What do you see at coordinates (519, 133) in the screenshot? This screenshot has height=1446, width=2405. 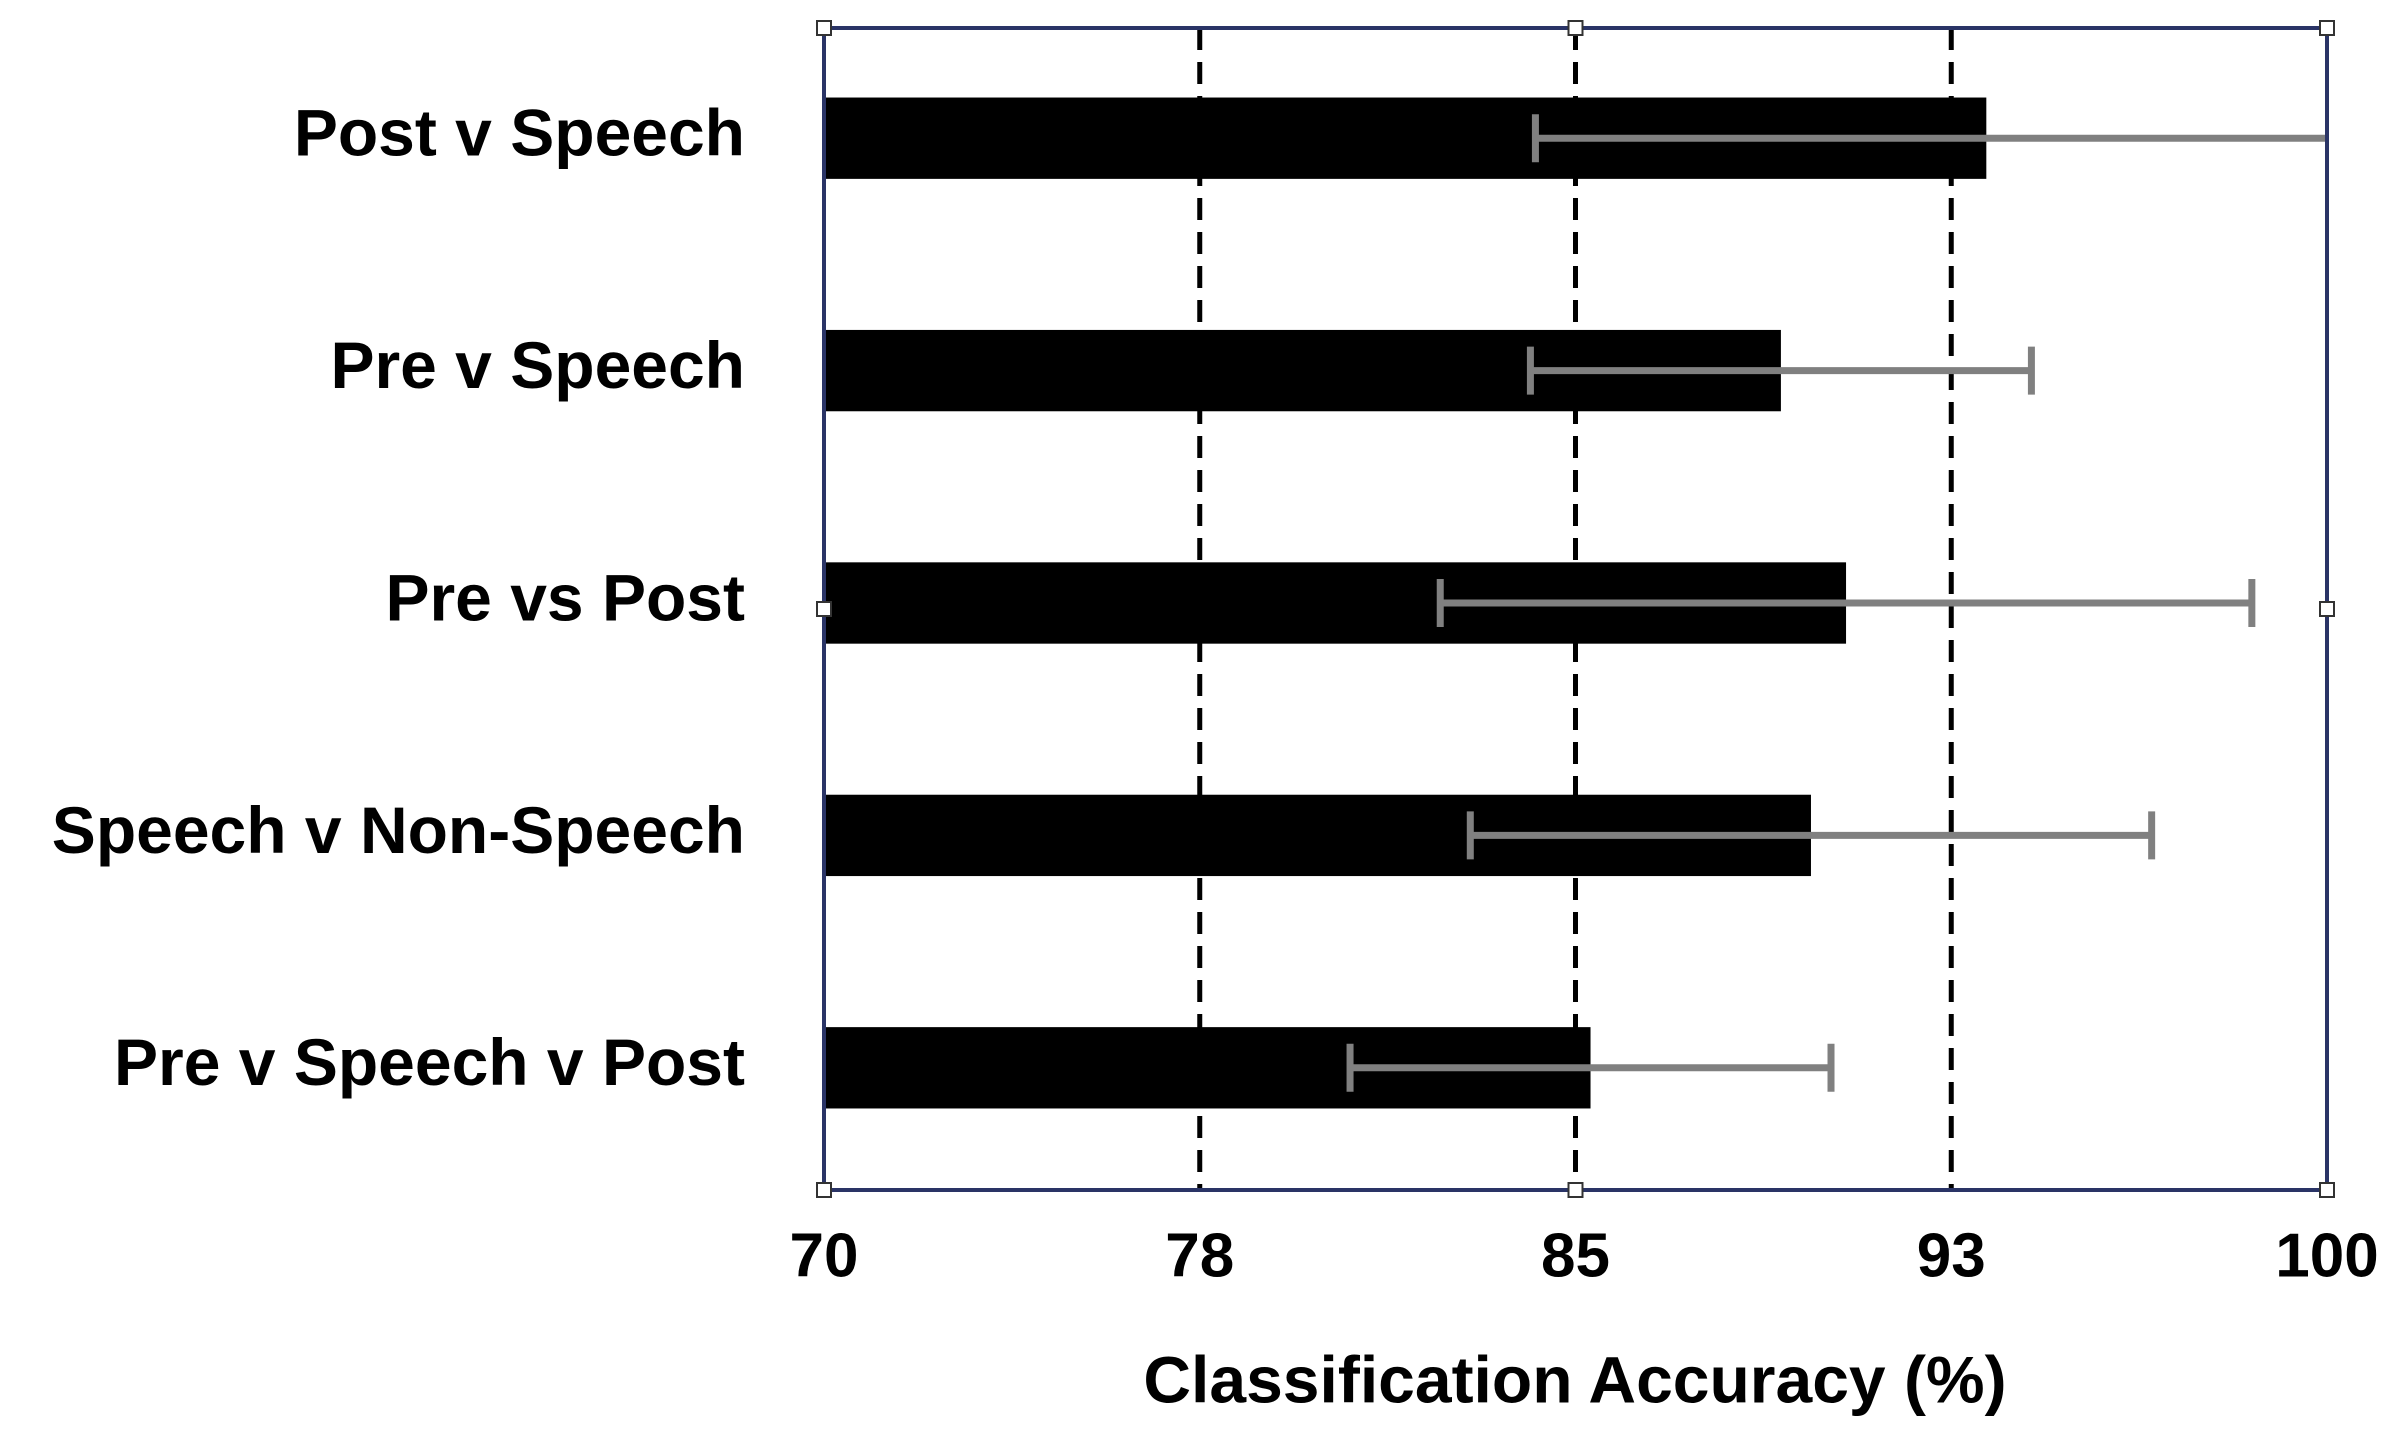 I see `y-tick-label: Post v Speech` at bounding box center [519, 133].